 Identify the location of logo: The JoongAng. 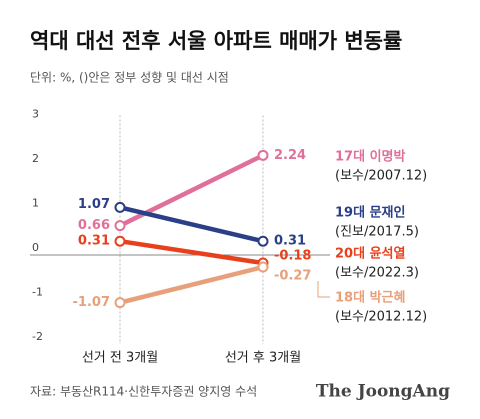
(383, 392).